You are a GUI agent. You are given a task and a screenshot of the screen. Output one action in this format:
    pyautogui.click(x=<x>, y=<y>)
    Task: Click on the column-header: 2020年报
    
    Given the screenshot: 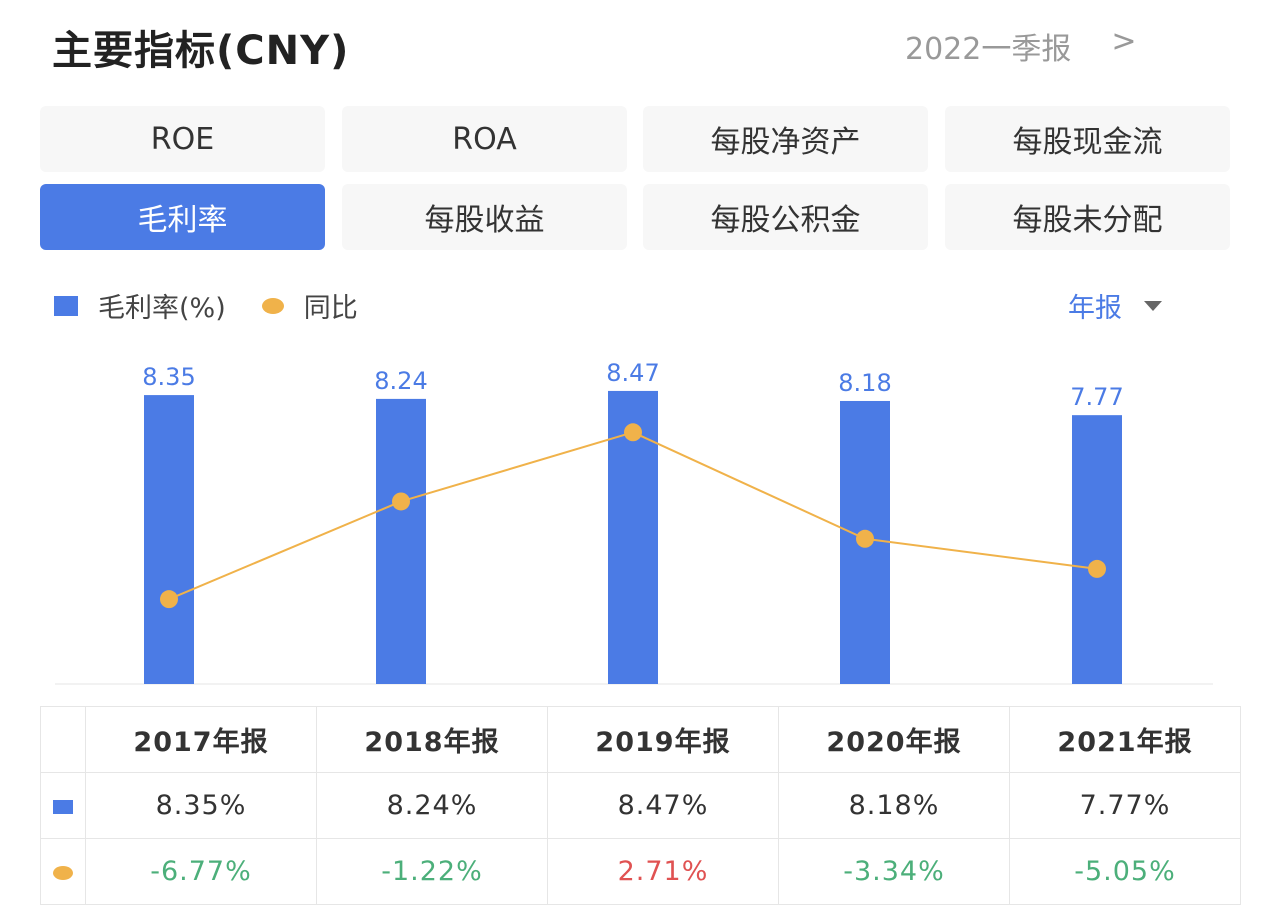 What is the action you would take?
    pyautogui.click(x=894, y=739)
    